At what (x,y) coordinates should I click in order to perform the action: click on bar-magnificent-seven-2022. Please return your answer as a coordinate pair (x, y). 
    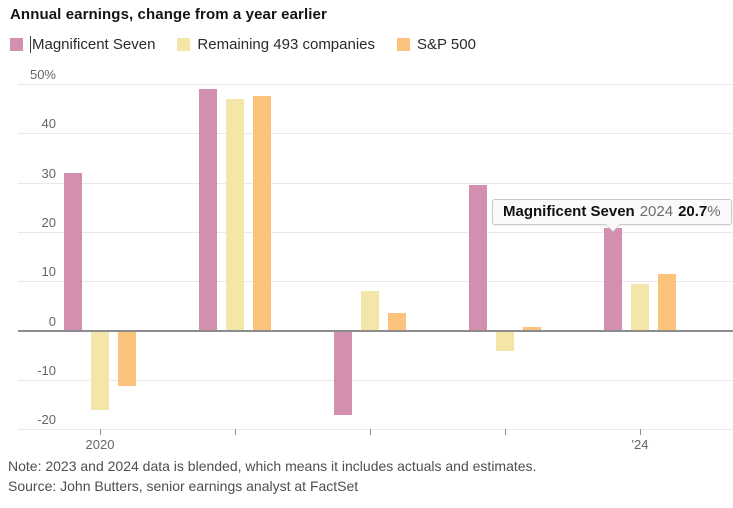
    Looking at the image, I should click on (343, 373).